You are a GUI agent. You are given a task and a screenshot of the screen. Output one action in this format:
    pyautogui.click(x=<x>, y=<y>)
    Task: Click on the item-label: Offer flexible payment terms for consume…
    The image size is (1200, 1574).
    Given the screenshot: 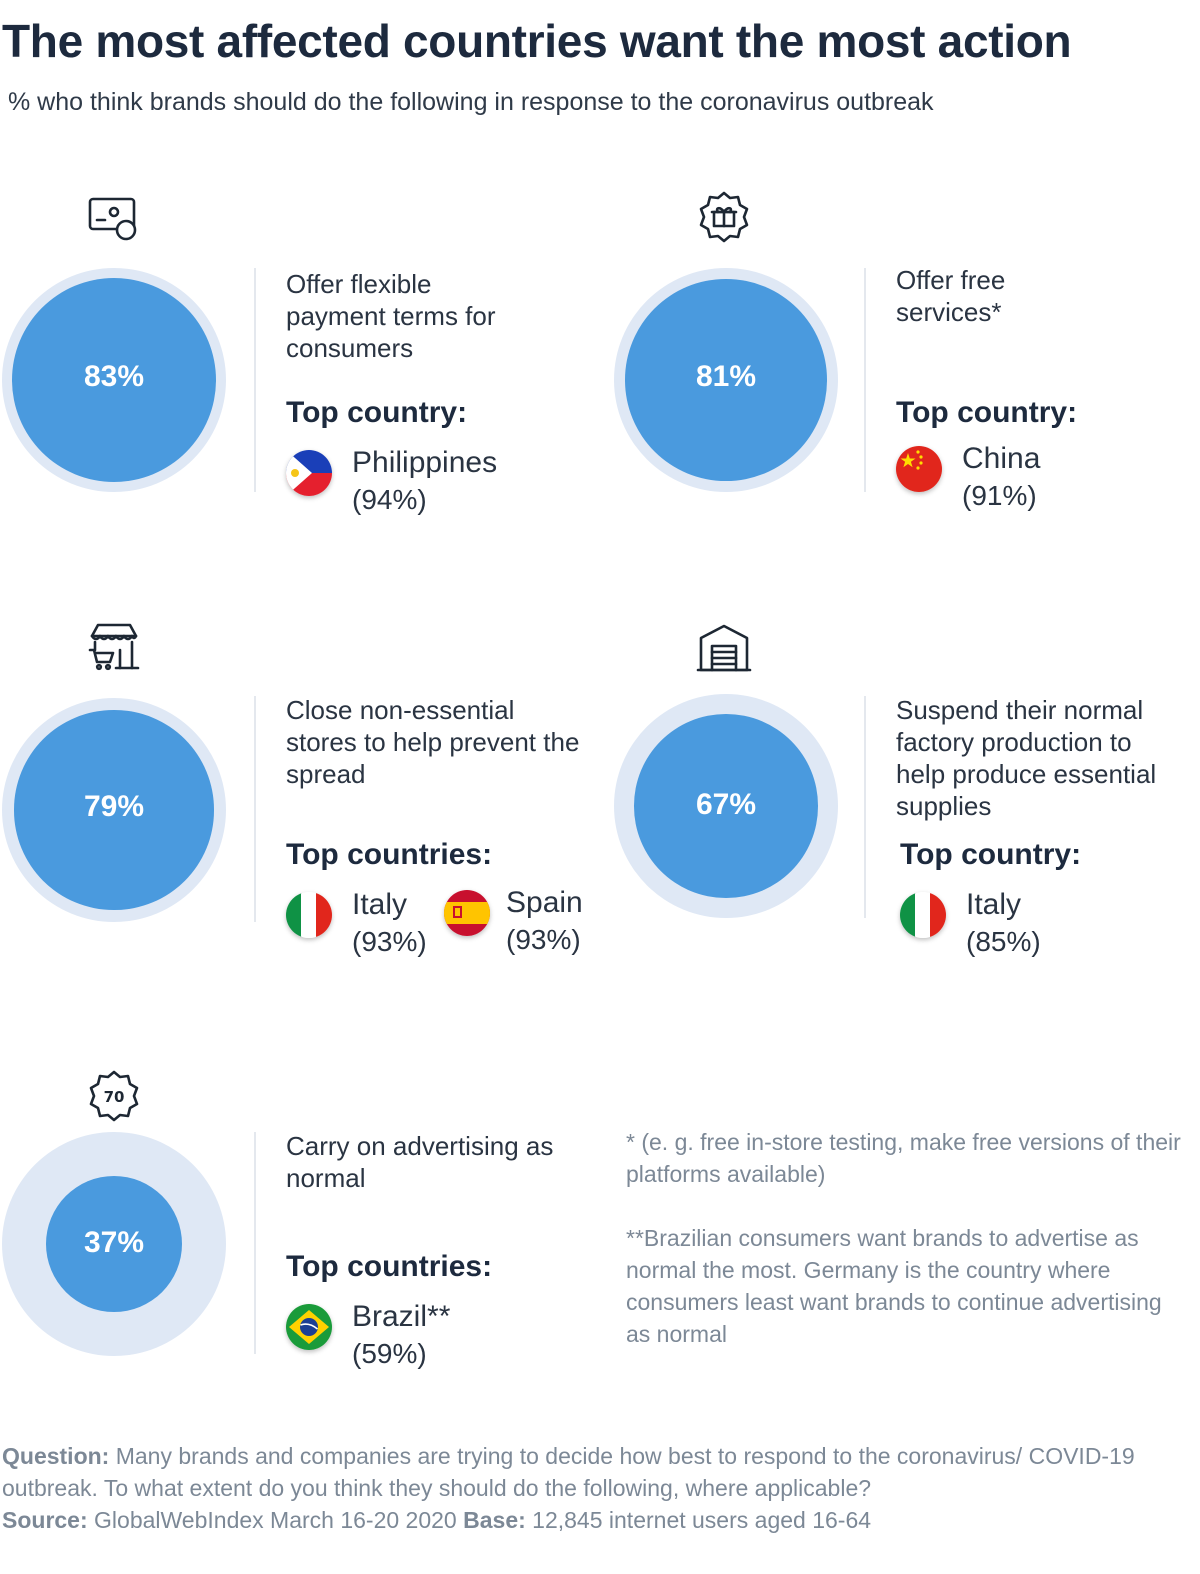 What is the action you would take?
    pyautogui.click(x=391, y=316)
    